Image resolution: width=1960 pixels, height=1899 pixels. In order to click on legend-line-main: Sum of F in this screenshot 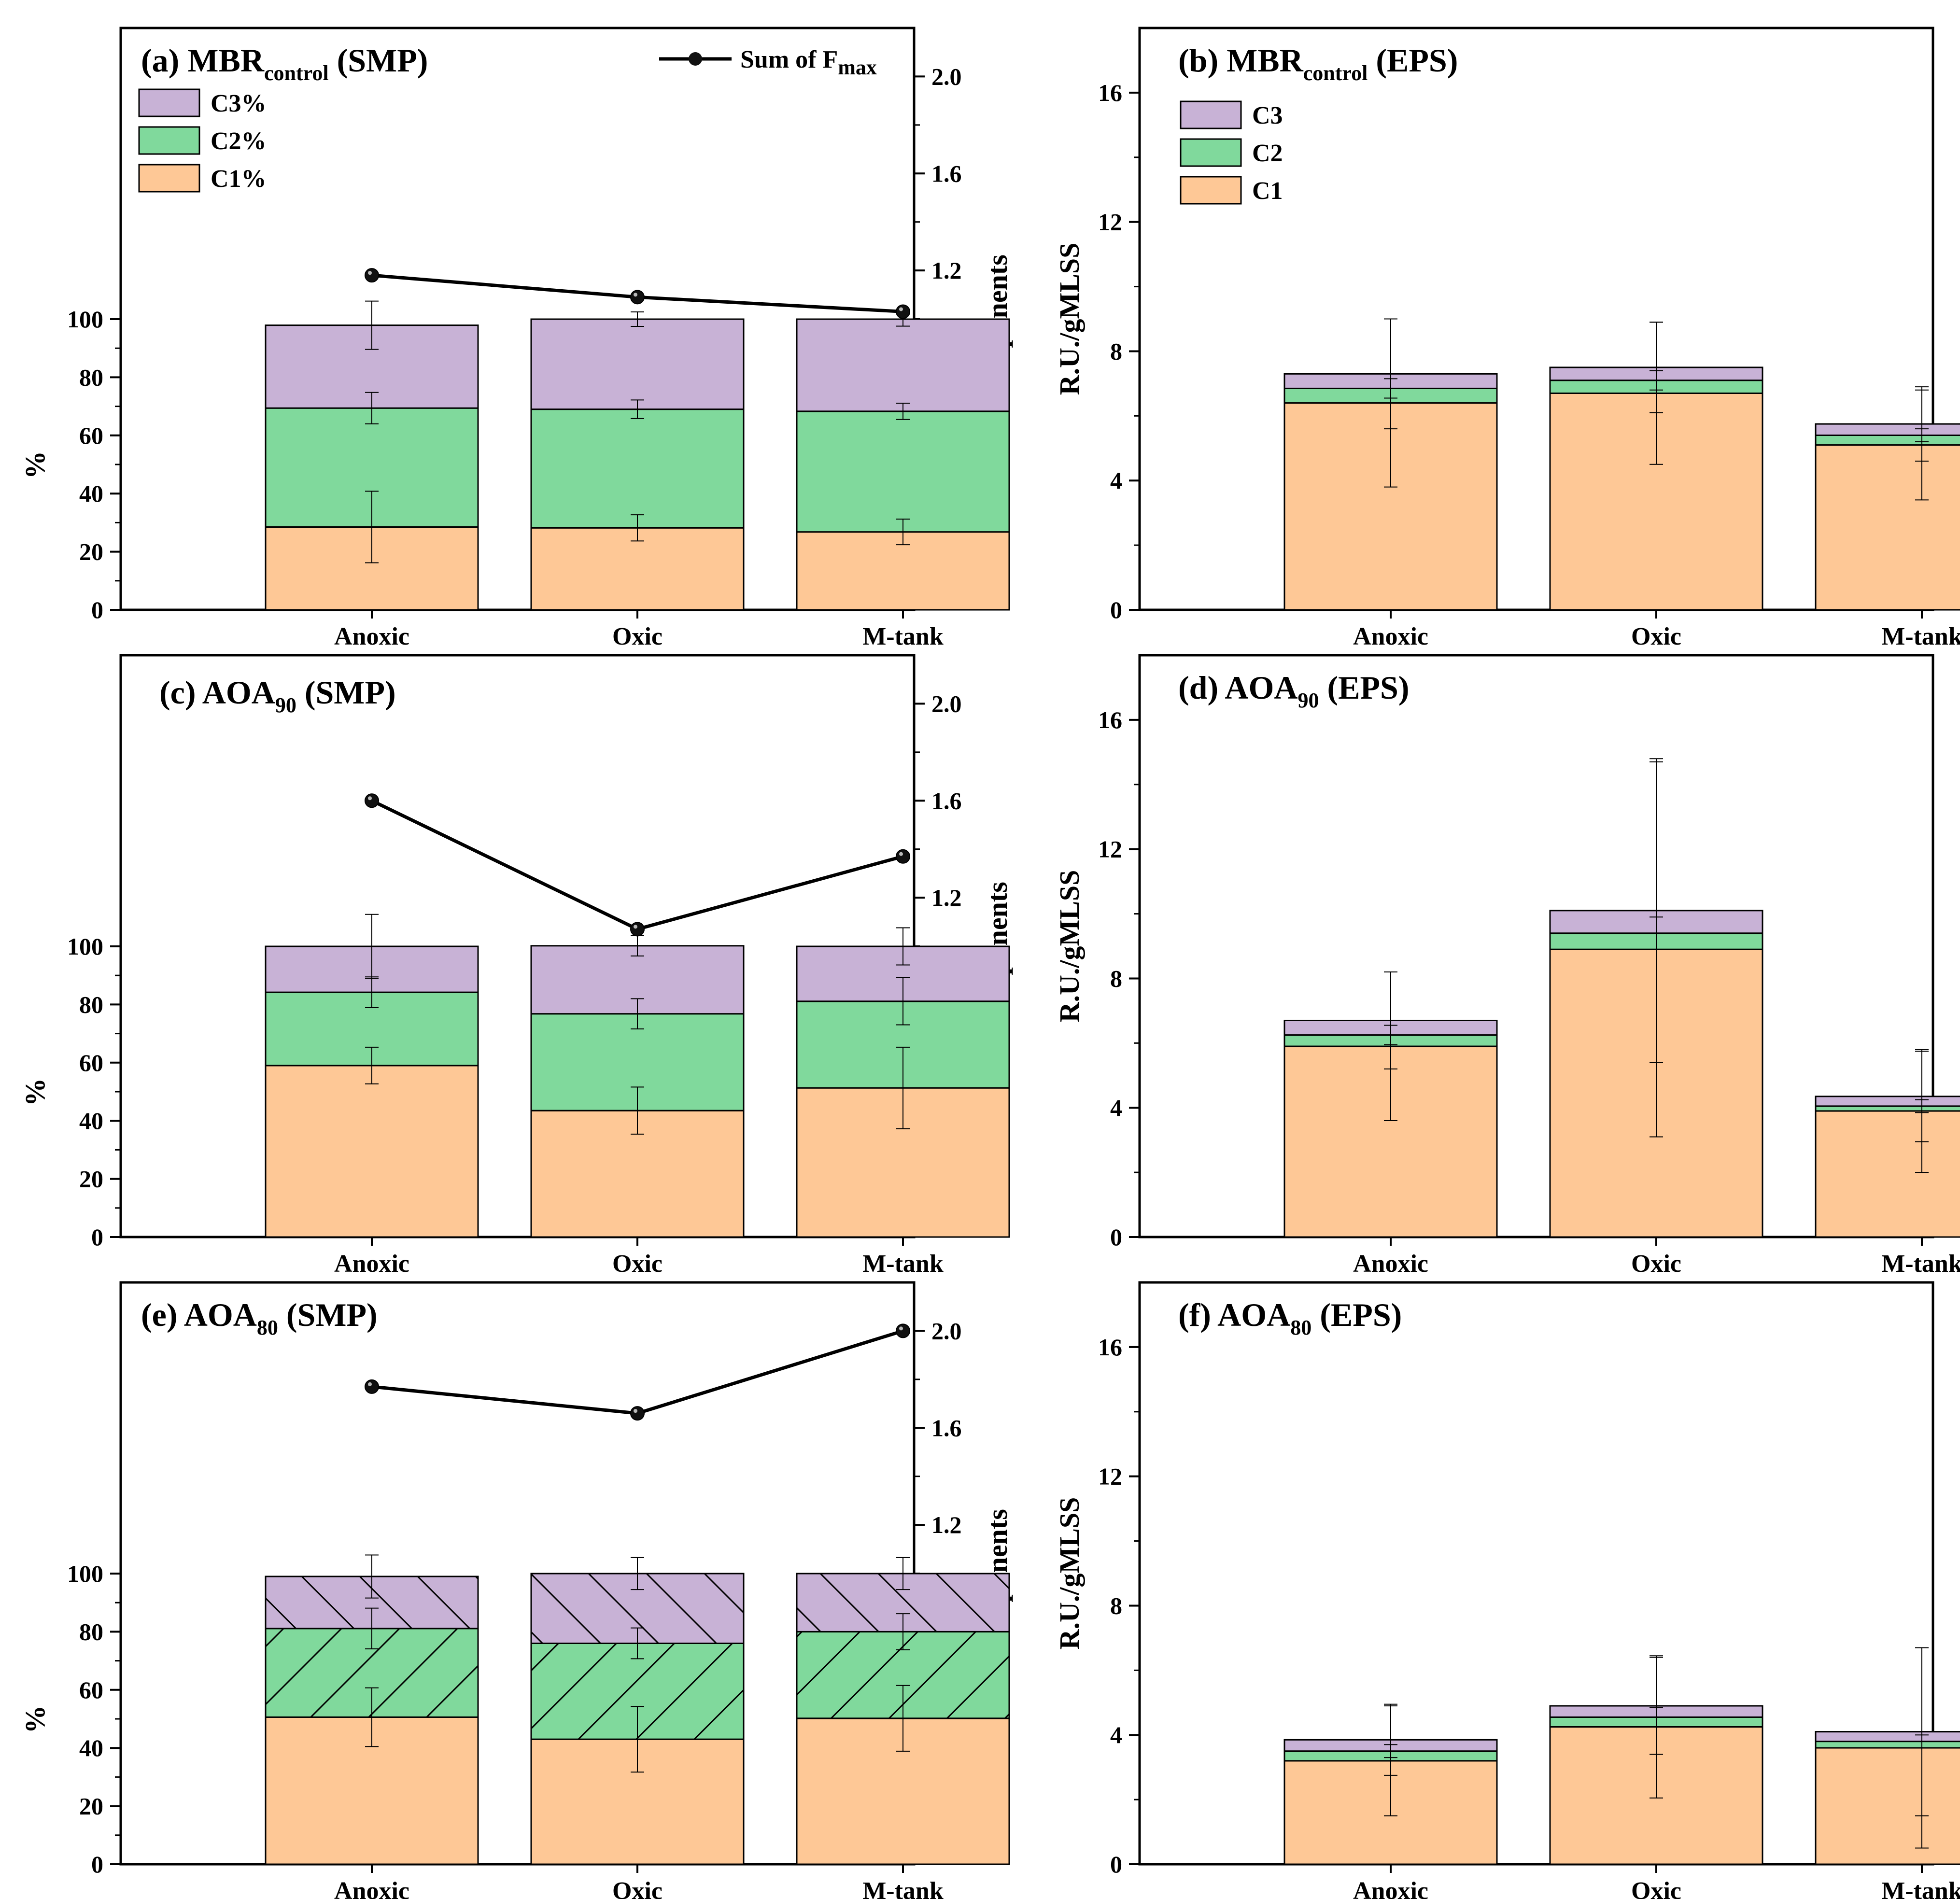, I will do `click(789, 59)`.